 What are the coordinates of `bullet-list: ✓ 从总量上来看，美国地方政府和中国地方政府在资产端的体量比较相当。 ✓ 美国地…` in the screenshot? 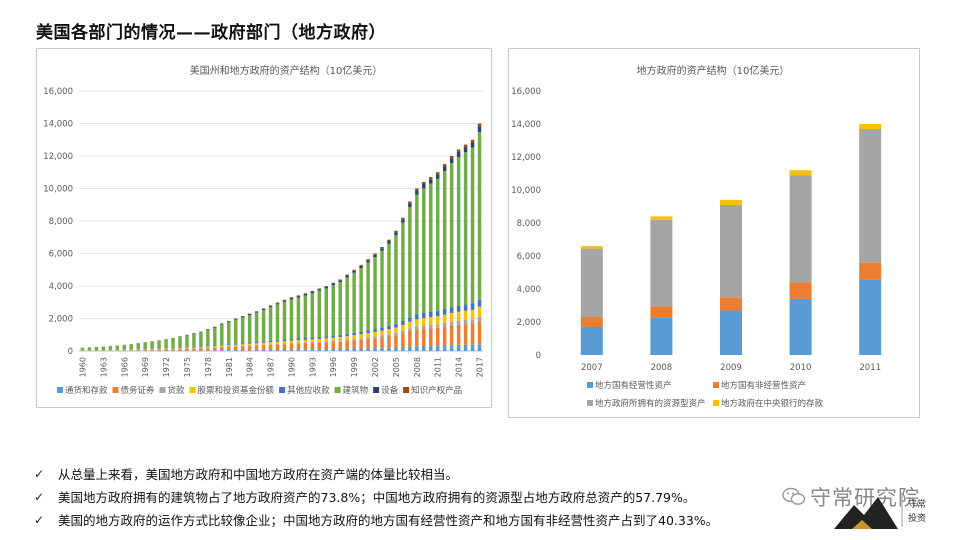 It's located at (414, 496).